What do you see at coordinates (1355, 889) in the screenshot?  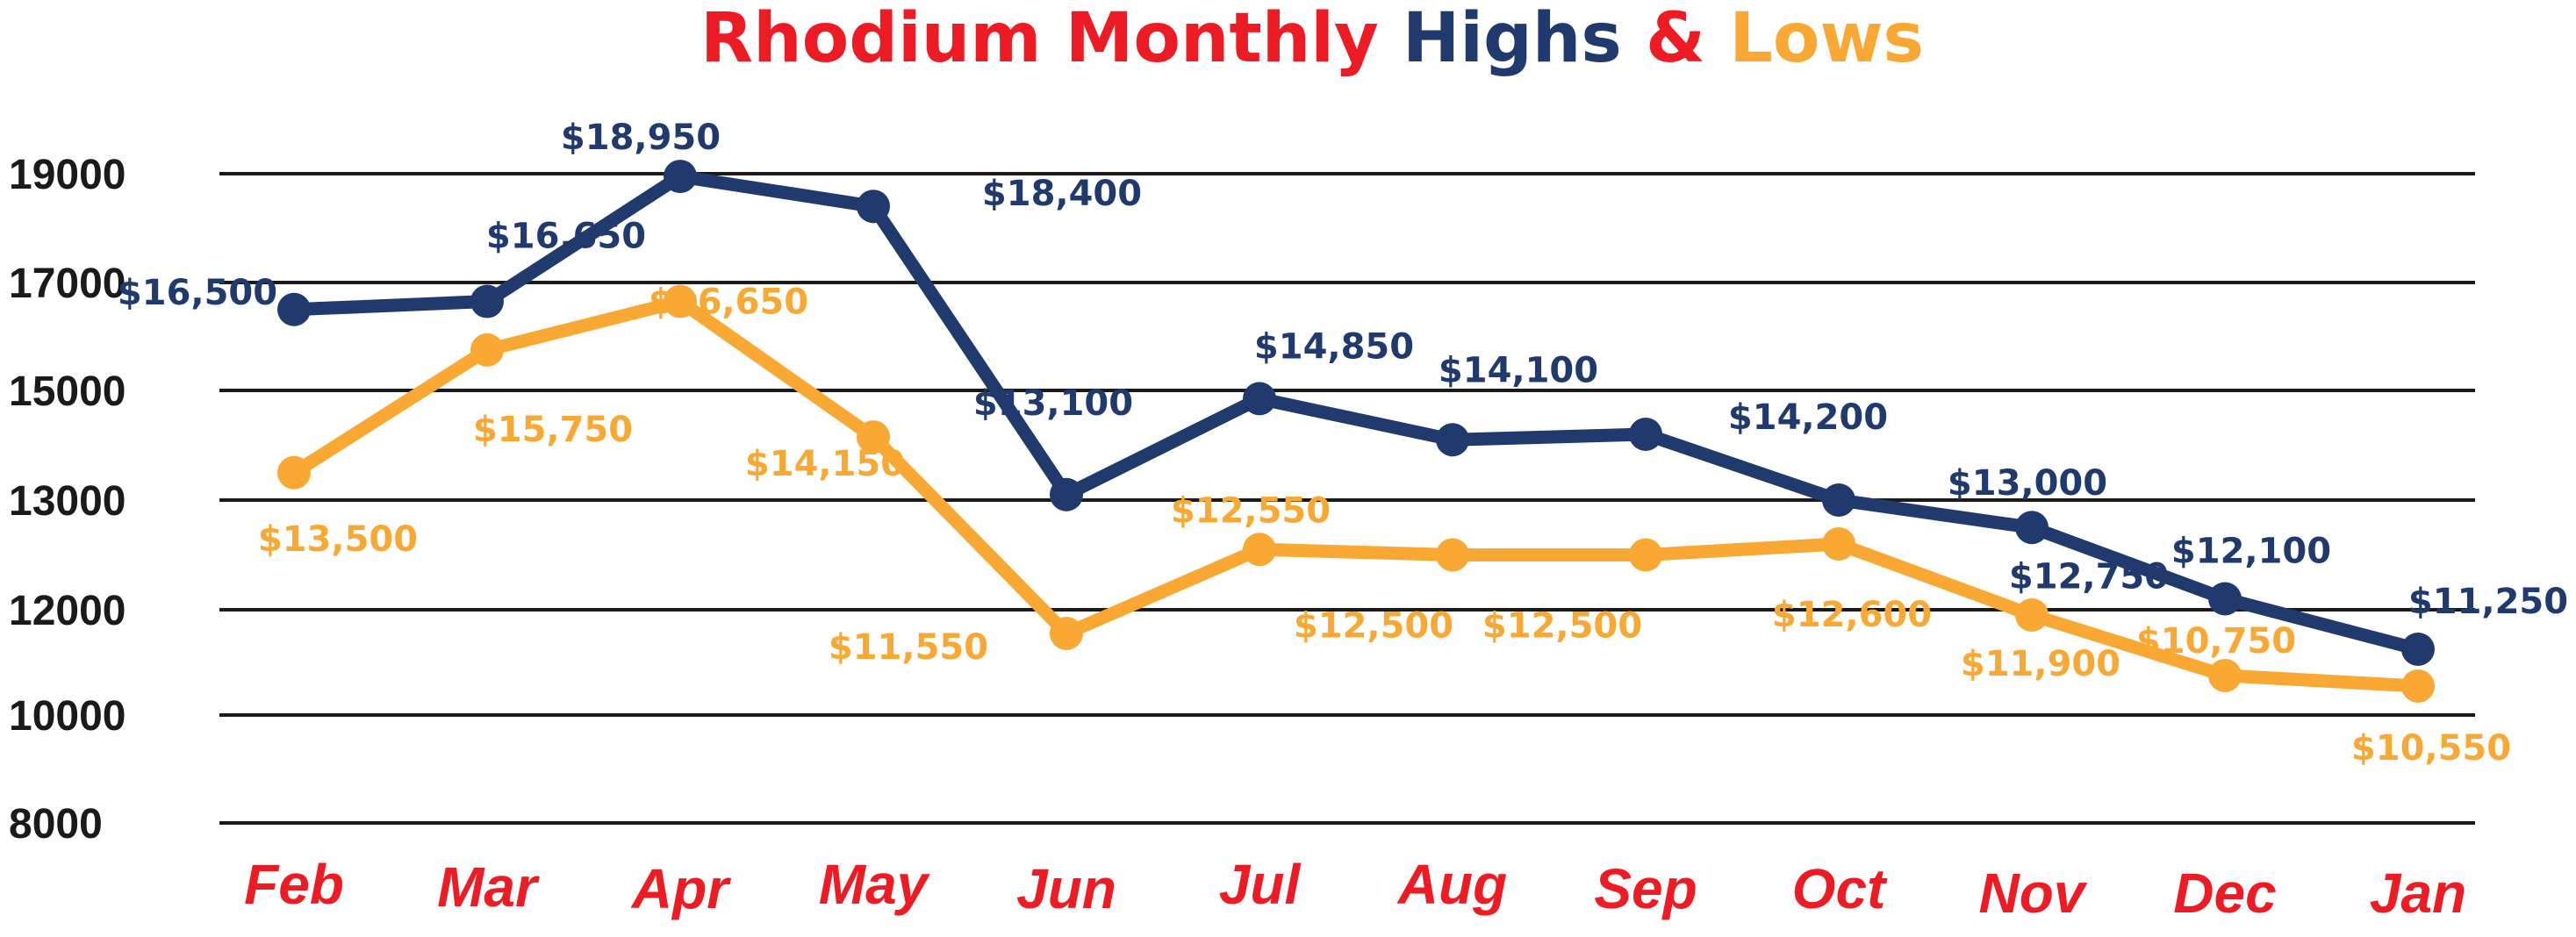 I see `x-axis-month-labels: Feb Mar Apr May Jun Jul Aug Sep Oct Nov Dec Jan` at bounding box center [1355, 889].